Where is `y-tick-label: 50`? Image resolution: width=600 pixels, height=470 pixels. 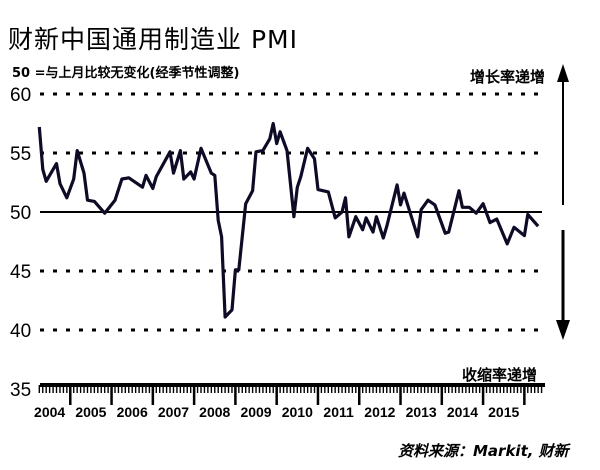
y-tick-label: 50 is located at coordinates (20, 213).